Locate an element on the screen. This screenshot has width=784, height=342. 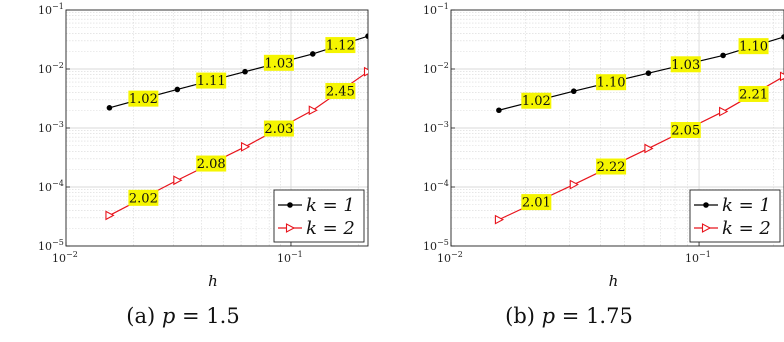
panel-caption: (a) p = 1.5 is located at coordinates (182, 316).